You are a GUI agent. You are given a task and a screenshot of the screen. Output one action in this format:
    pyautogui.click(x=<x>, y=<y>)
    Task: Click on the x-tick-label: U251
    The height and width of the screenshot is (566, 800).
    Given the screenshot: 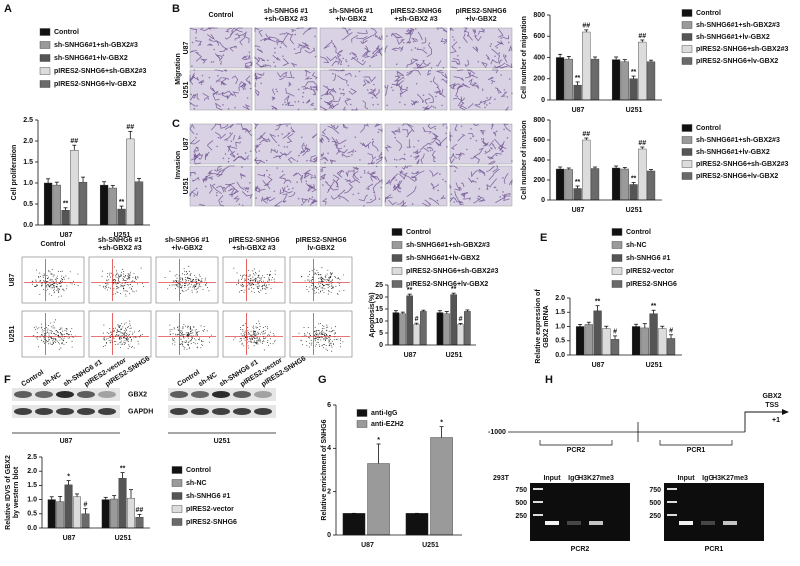 What is the action you would take?
    pyautogui.click(x=430, y=545)
    